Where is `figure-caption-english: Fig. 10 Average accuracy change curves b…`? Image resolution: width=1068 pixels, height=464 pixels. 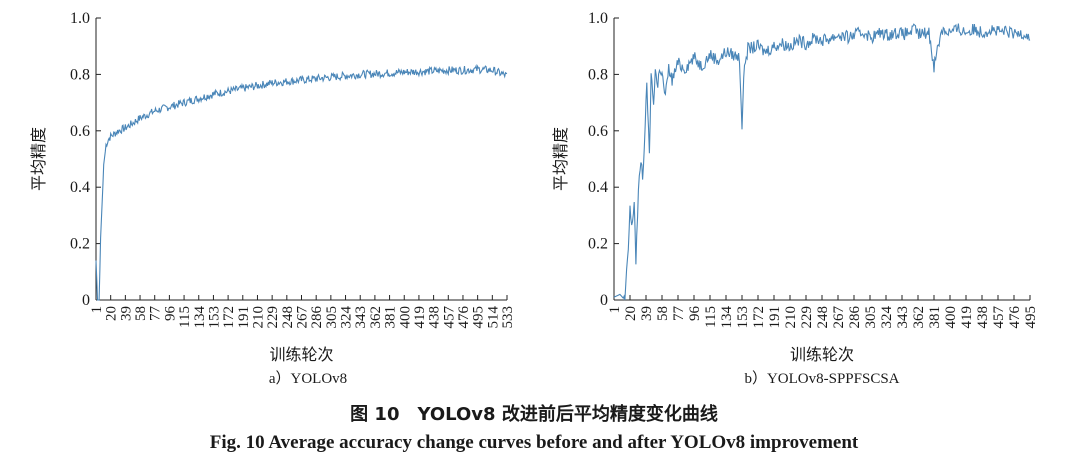
figure-caption-english: Fig. 10 Average accuracy change curves b… is located at coordinates (534, 442).